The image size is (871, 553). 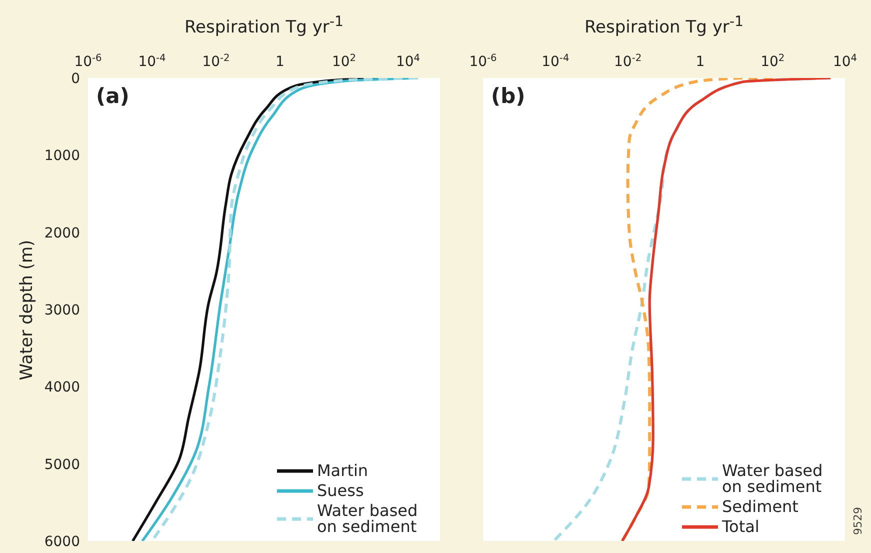 I want to click on legend-label: Total, so click(x=741, y=526).